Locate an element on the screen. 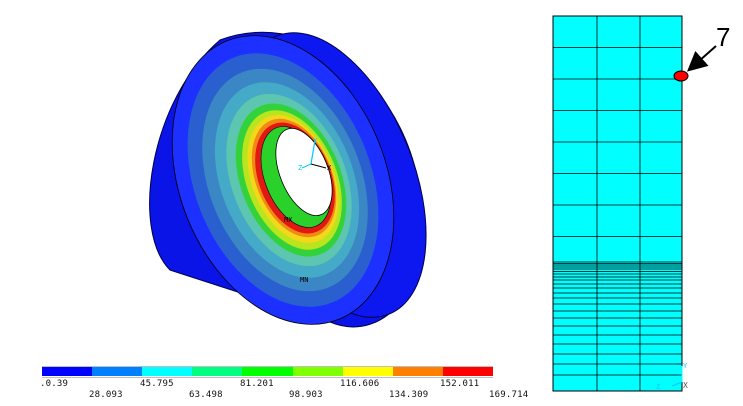  legend-tick-top-4: 152.011 is located at coordinates (460, 384).